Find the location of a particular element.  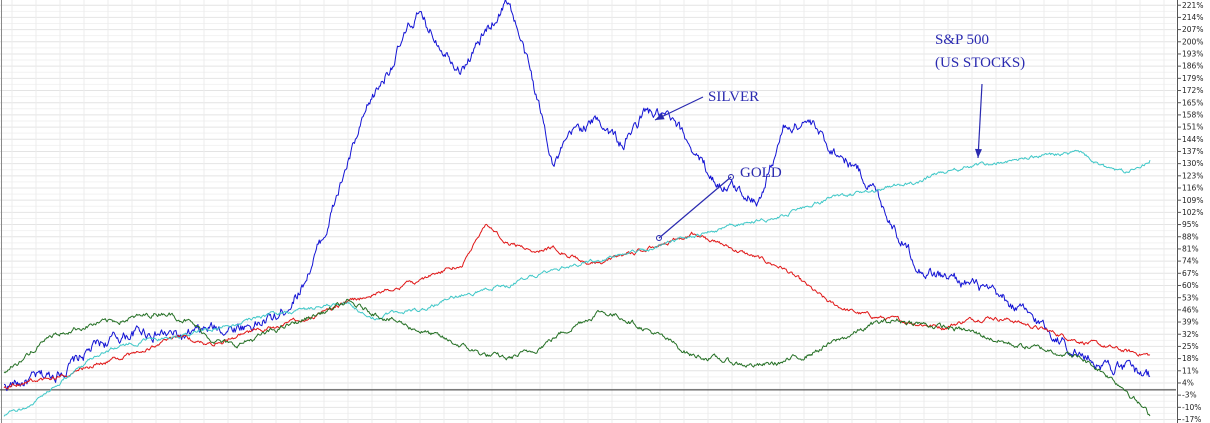

y-tick-label: 207% is located at coordinates (1192, 29).